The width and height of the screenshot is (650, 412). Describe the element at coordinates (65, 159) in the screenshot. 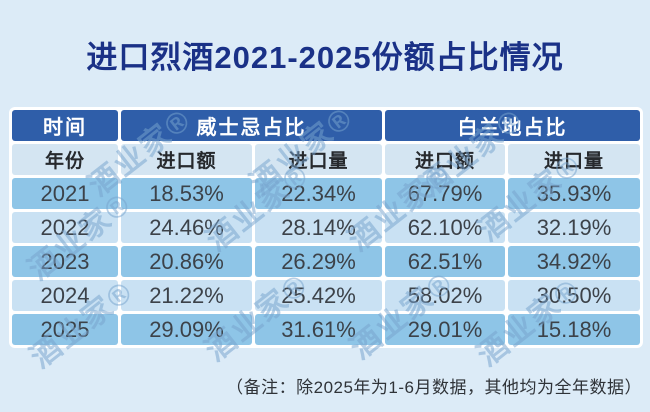

I see `sub-header-year: 年份` at that location.